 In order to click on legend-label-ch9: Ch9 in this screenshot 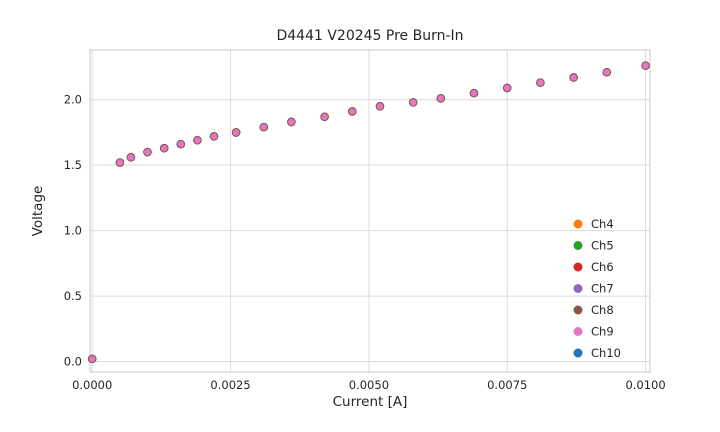, I will do `click(602, 332)`.